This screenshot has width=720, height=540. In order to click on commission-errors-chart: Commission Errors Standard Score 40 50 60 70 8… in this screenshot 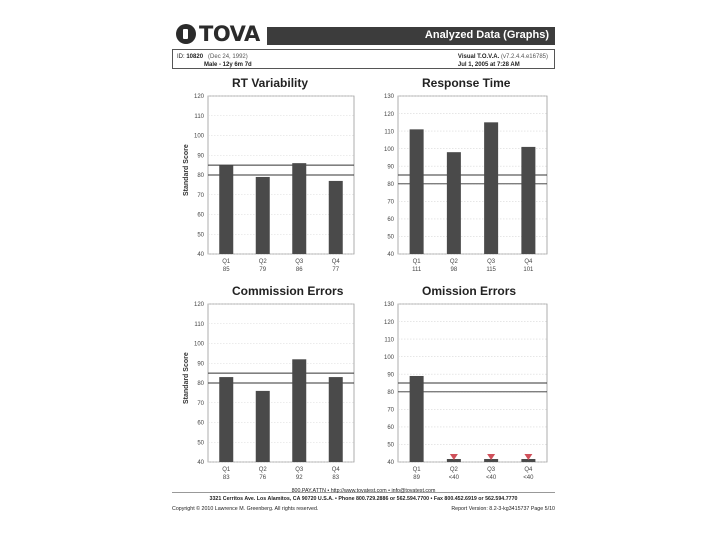, I will do `click(267, 384)`.